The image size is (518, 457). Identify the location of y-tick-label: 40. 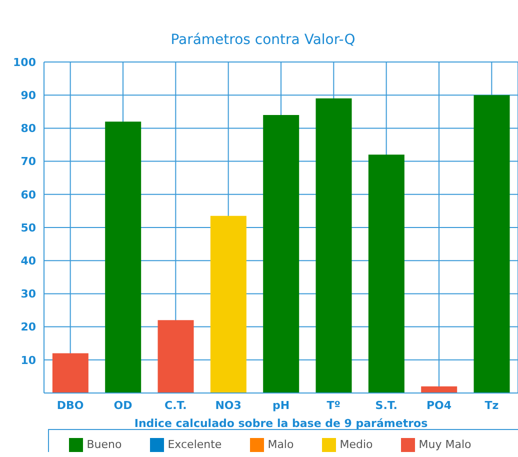
(28, 261).